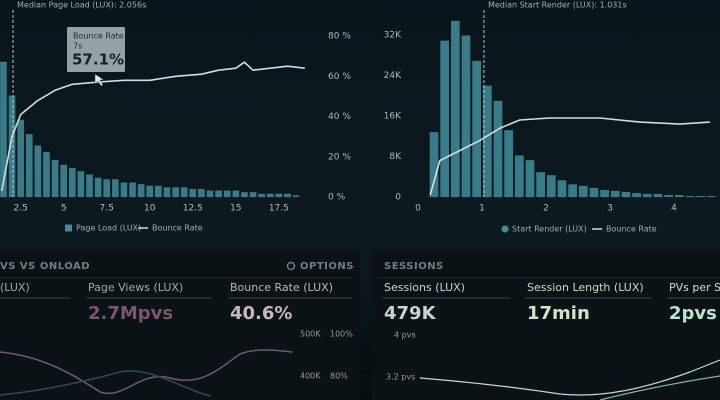 Image resolution: width=720 pixels, height=400 pixels. Describe the element at coordinates (261, 313) in the screenshot. I see `metric-value: 40.6%` at that location.